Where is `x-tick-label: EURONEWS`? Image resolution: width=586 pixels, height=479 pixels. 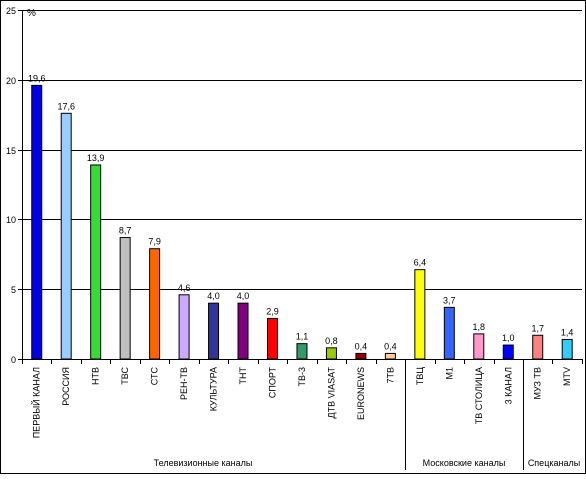
x-tick-label: EURONEWS is located at coordinates (361, 393).